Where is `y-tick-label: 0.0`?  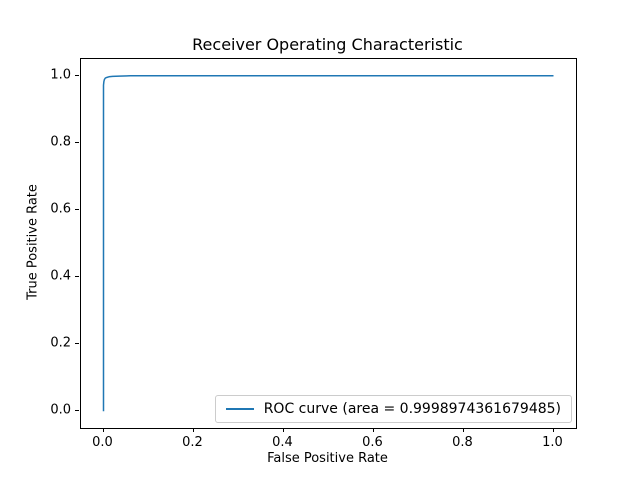
y-tick-label: 0.0 is located at coordinates (60, 410).